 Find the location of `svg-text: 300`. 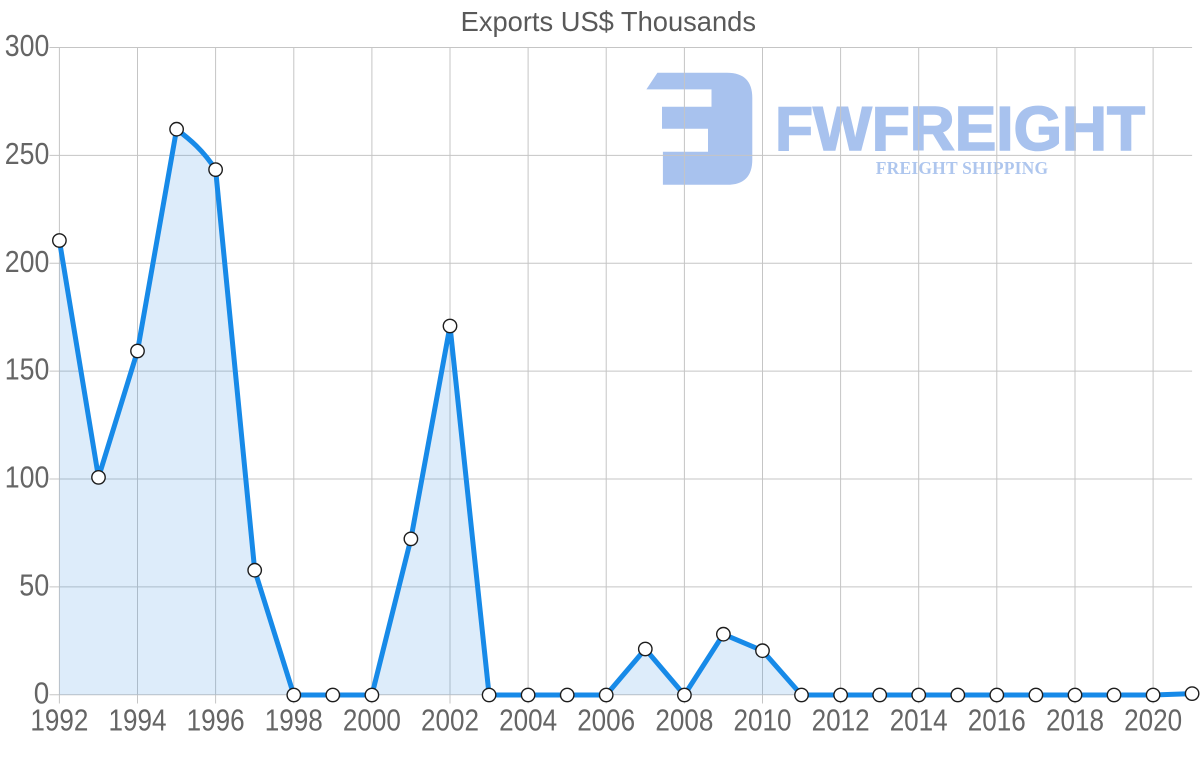

svg-text: 300 is located at coordinates (27, 46).